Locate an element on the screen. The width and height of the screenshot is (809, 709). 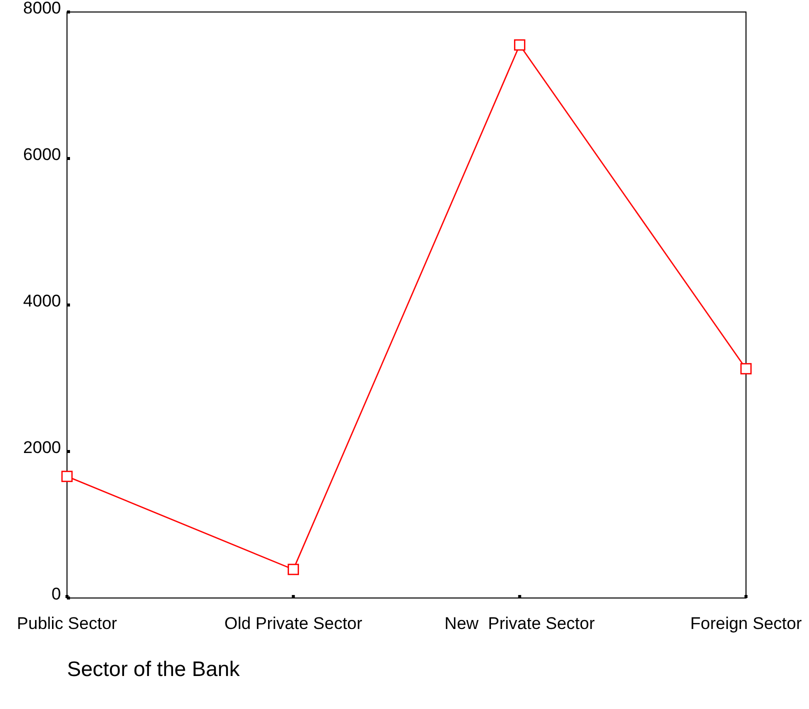
y-tick-label: 4000 is located at coordinates (42, 301).